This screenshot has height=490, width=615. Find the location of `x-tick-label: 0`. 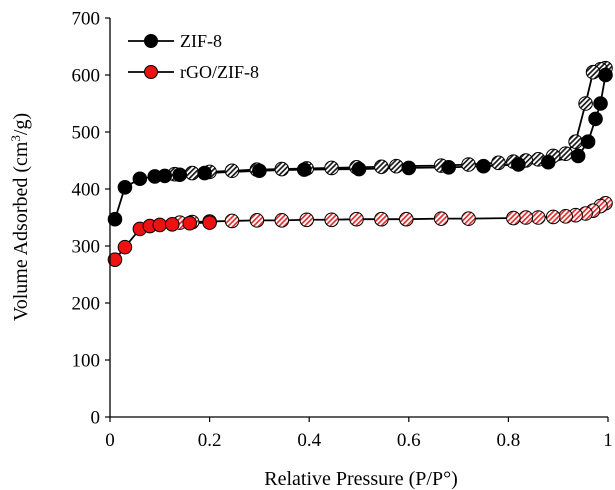

x-tick-label: 0 is located at coordinates (110, 440).